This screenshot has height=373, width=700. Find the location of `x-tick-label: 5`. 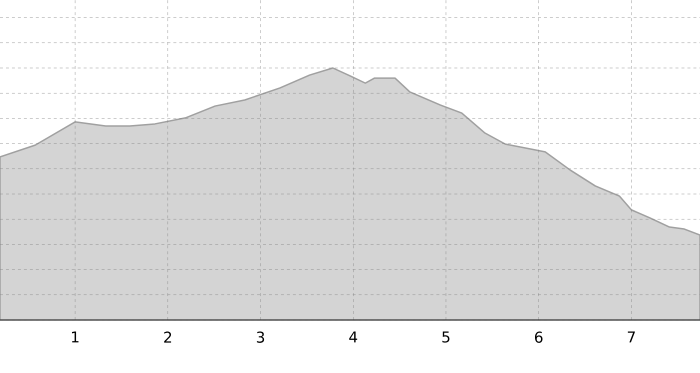

x-tick-label: 5 is located at coordinates (446, 337).